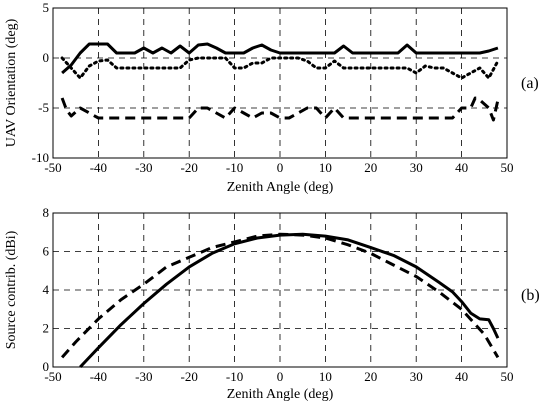  I want to click on panel-a-x-tick-label: -40, so click(98, 167).